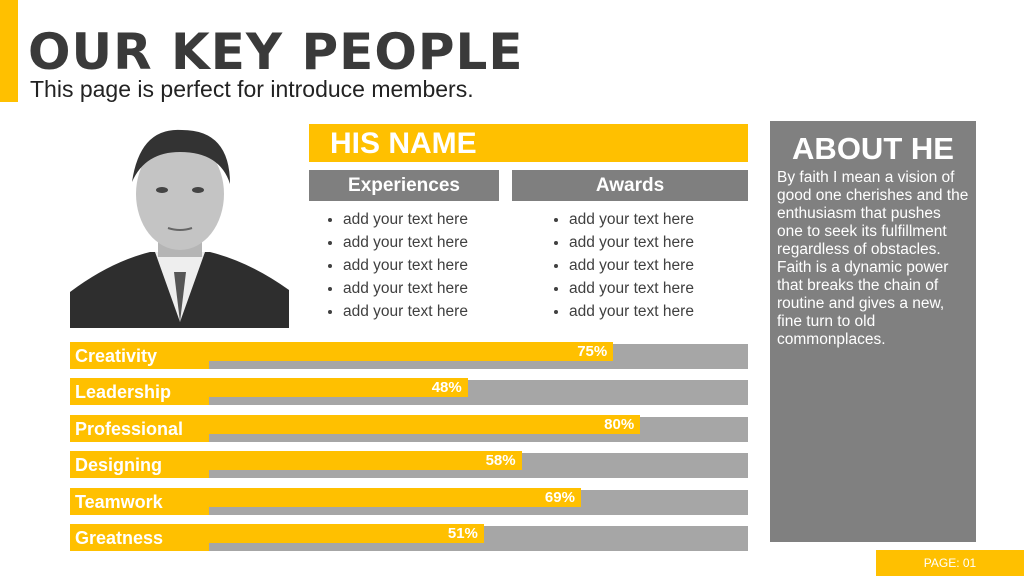  Describe the element at coordinates (179, 225) in the screenshot. I see `portrait` at that location.